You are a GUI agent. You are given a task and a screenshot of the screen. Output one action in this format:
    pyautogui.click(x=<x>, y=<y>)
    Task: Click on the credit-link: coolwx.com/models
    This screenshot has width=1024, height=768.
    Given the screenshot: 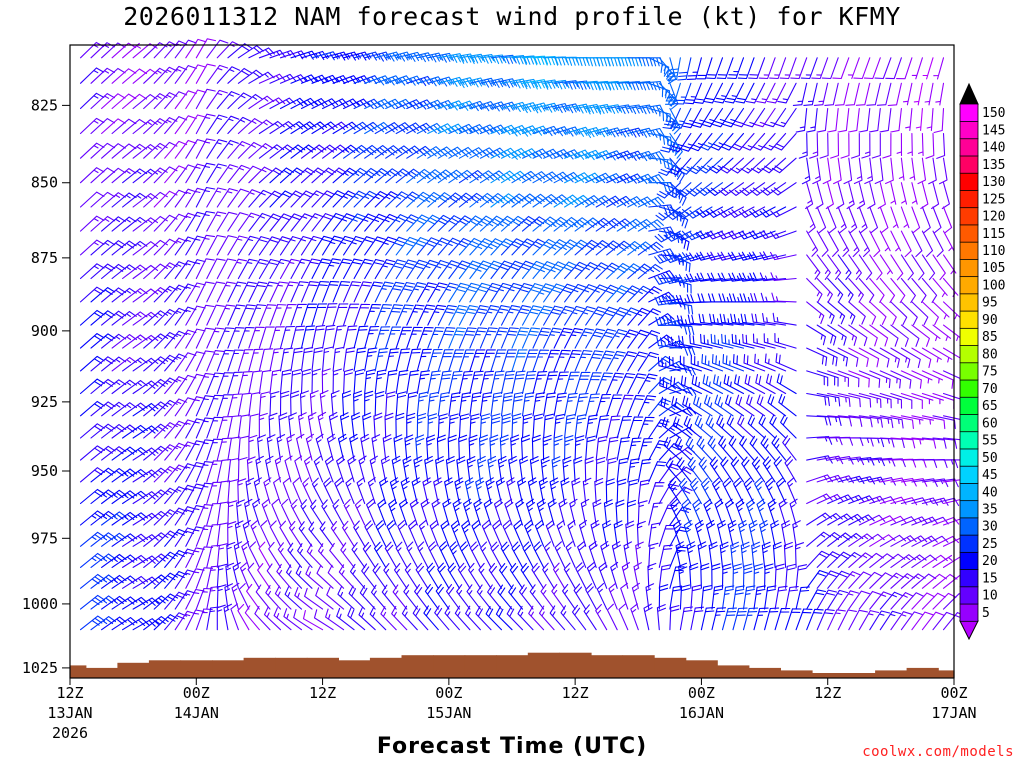 What is the action you would take?
    pyautogui.click(x=938, y=752)
    